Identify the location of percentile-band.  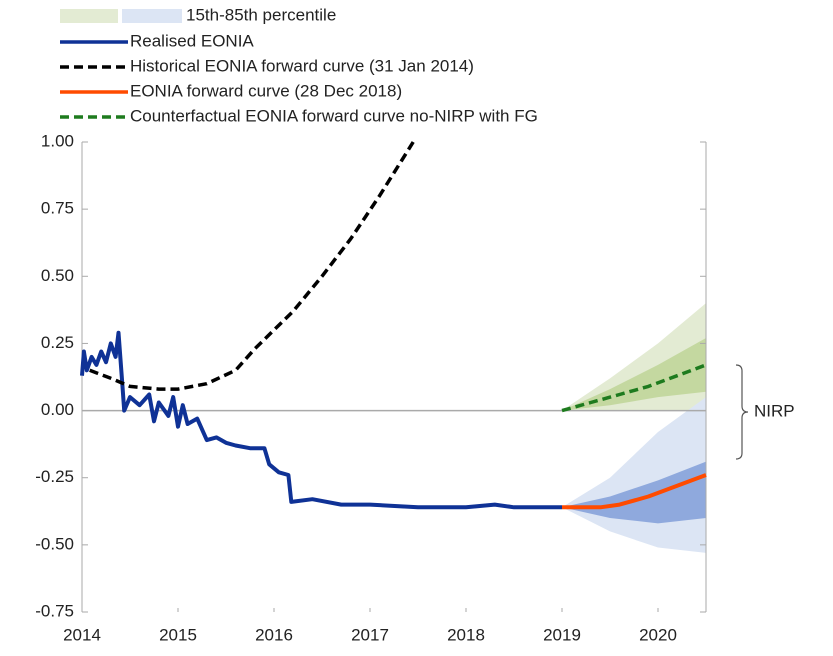
(634, 374).